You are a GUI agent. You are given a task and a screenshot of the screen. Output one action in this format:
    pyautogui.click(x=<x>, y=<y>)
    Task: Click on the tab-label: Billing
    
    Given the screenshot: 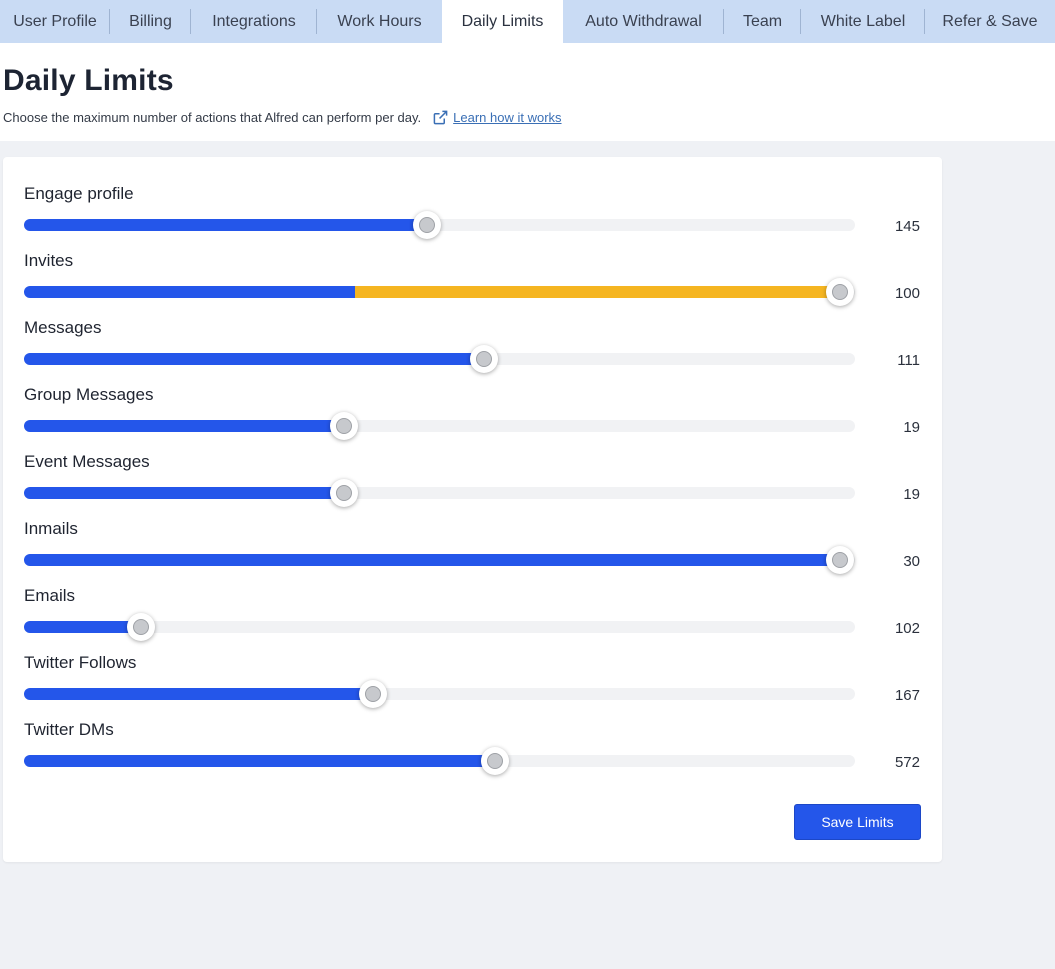 What is the action you would take?
    pyautogui.click(x=150, y=21)
    